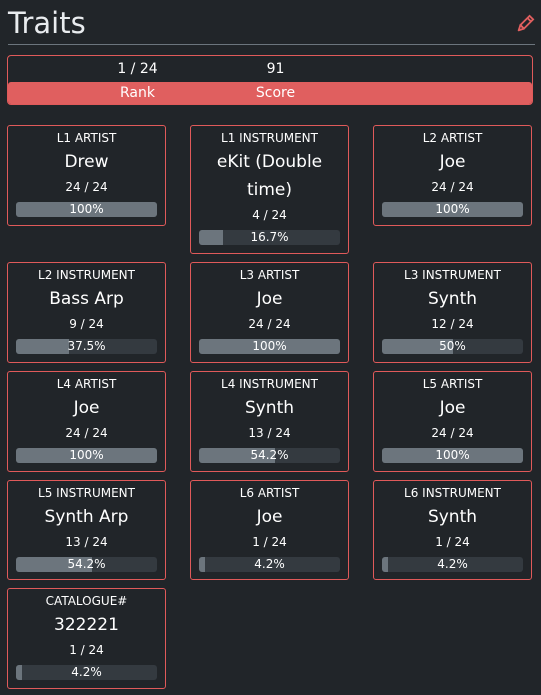 The width and height of the screenshot is (541, 695). What do you see at coordinates (269, 215) in the screenshot?
I see `trait-count: 4 / 24` at bounding box center [269, 215].